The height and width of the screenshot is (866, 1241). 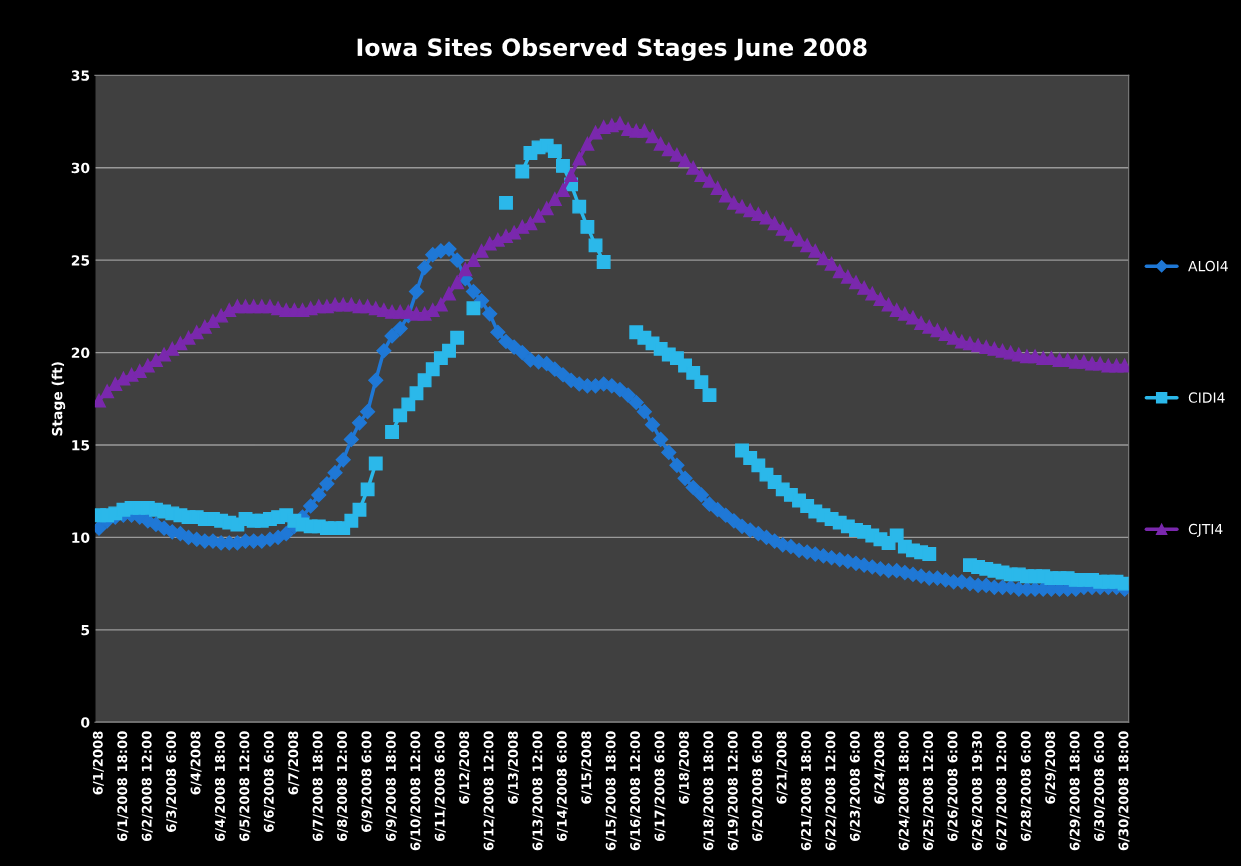 I want to click on x-tick-label: 6/28/2008 6:00, so click(x=1026, y=786).